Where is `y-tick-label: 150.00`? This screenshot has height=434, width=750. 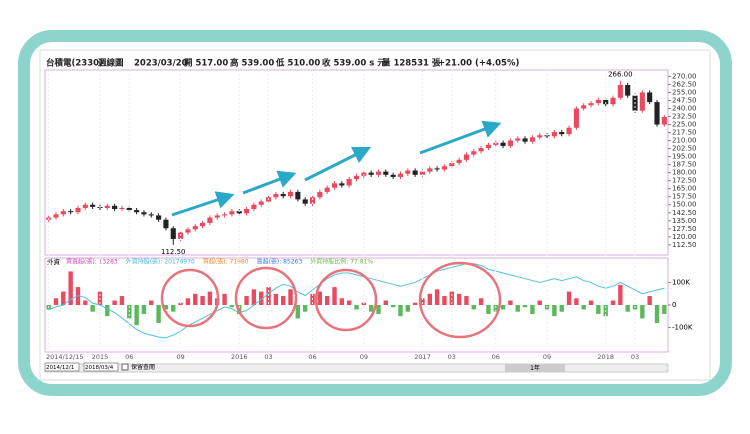 y-tick-label: 150.00 is located at coordinates (684, 205).